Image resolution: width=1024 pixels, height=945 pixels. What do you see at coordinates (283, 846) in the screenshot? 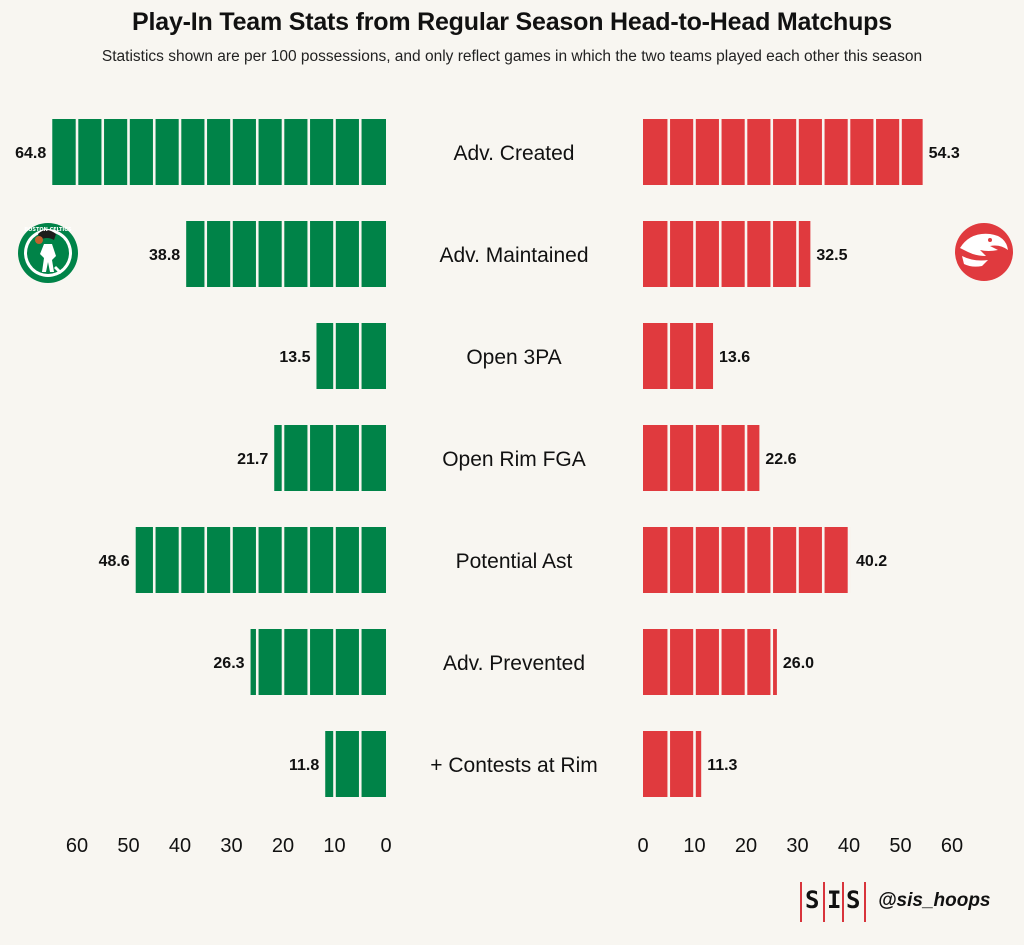
I see `left-axis-tick-20: 20` at bounding box center [283, 846].